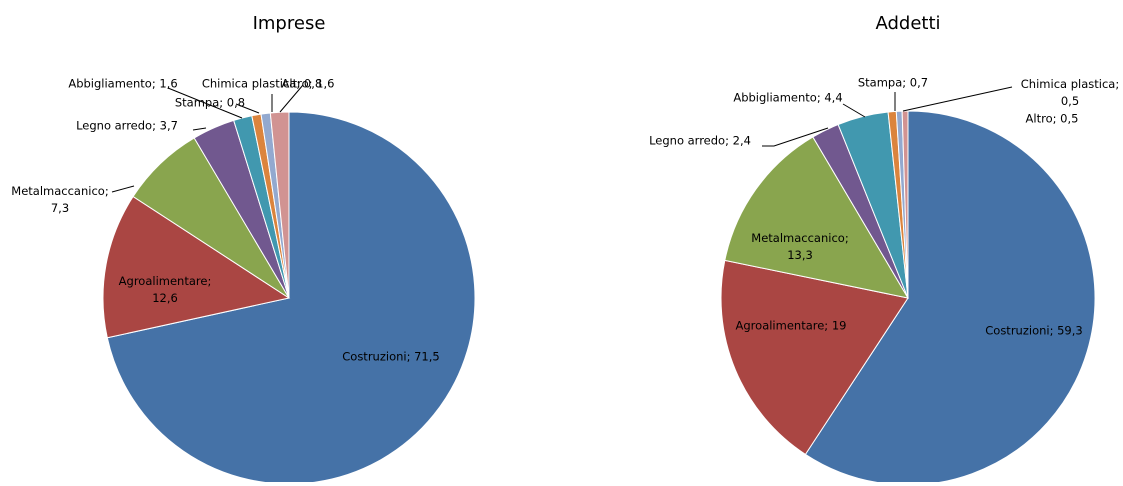 This screenshot has height=486, width=1123. What do you see at coordinates (60, 208) in the screenshot?
I see `label-line: 7,3` at bounding box center [60, 208].